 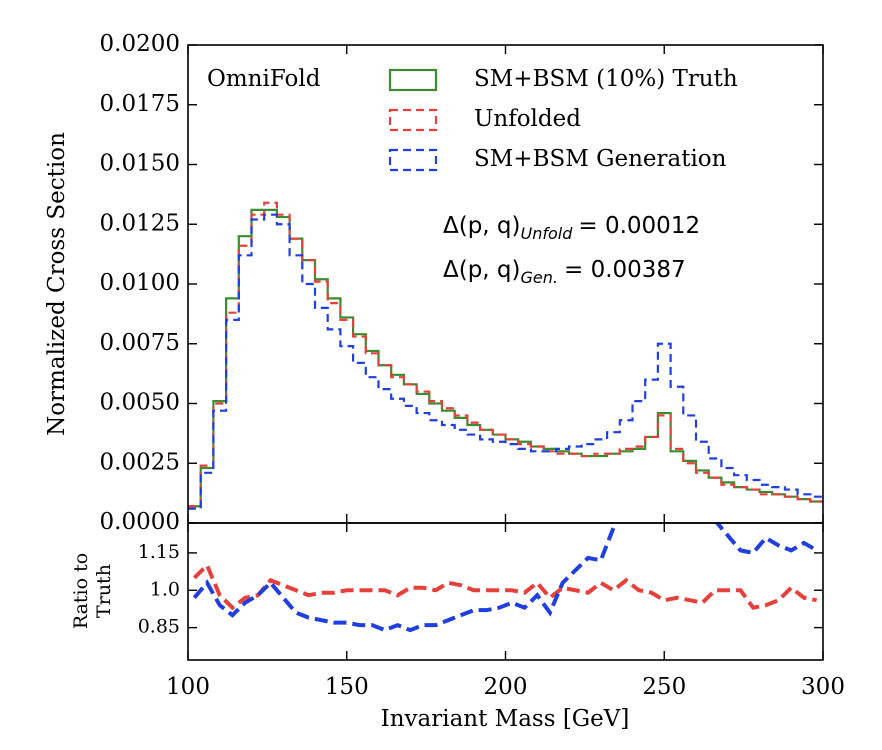 I want to click on y-tick-label: 0.85, so click(x=159, y=627).